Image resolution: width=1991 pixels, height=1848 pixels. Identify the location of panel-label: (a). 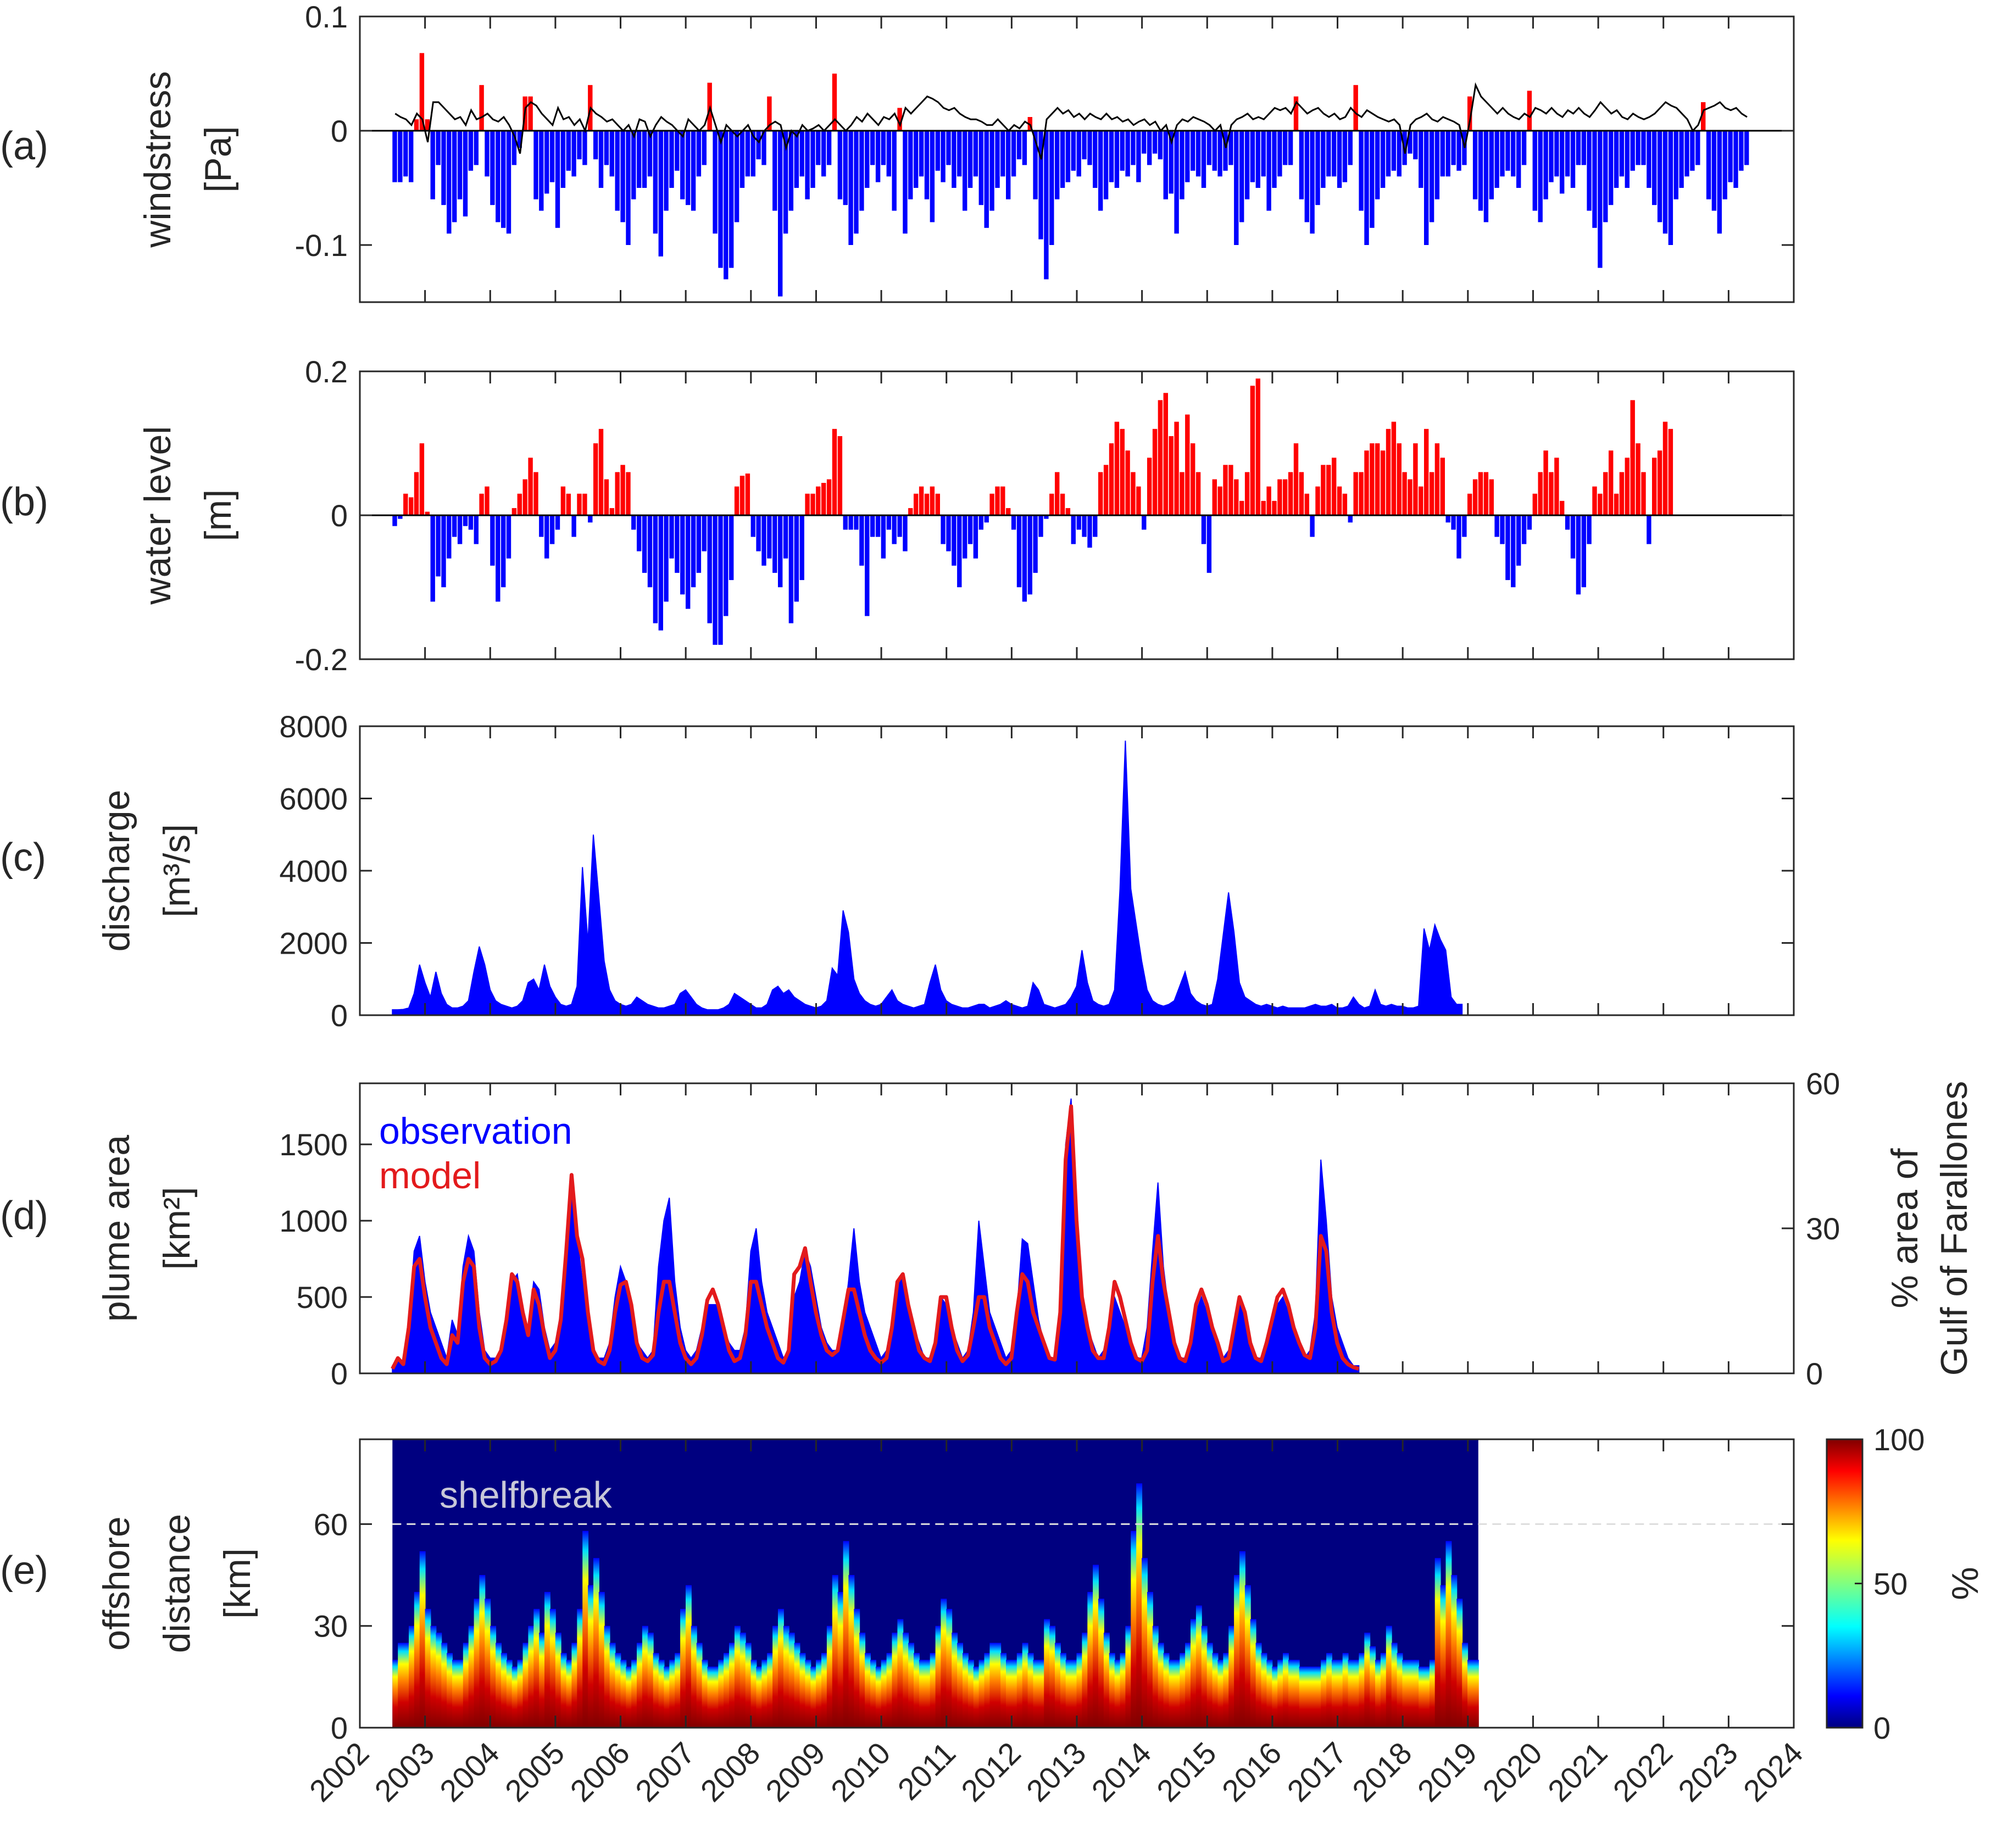
(24, 146).